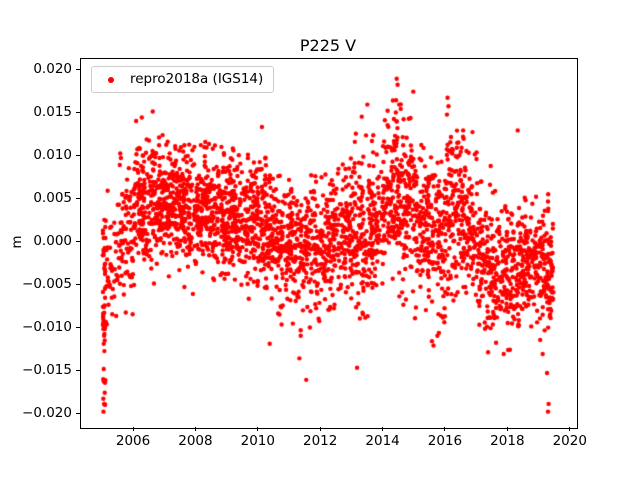 The height and width of the screenshot is (480, 640). What do you see at coordinates (257, 441) in the screenshot?
I see `x-tick-label: 2010` at bounding box center [257, 441].